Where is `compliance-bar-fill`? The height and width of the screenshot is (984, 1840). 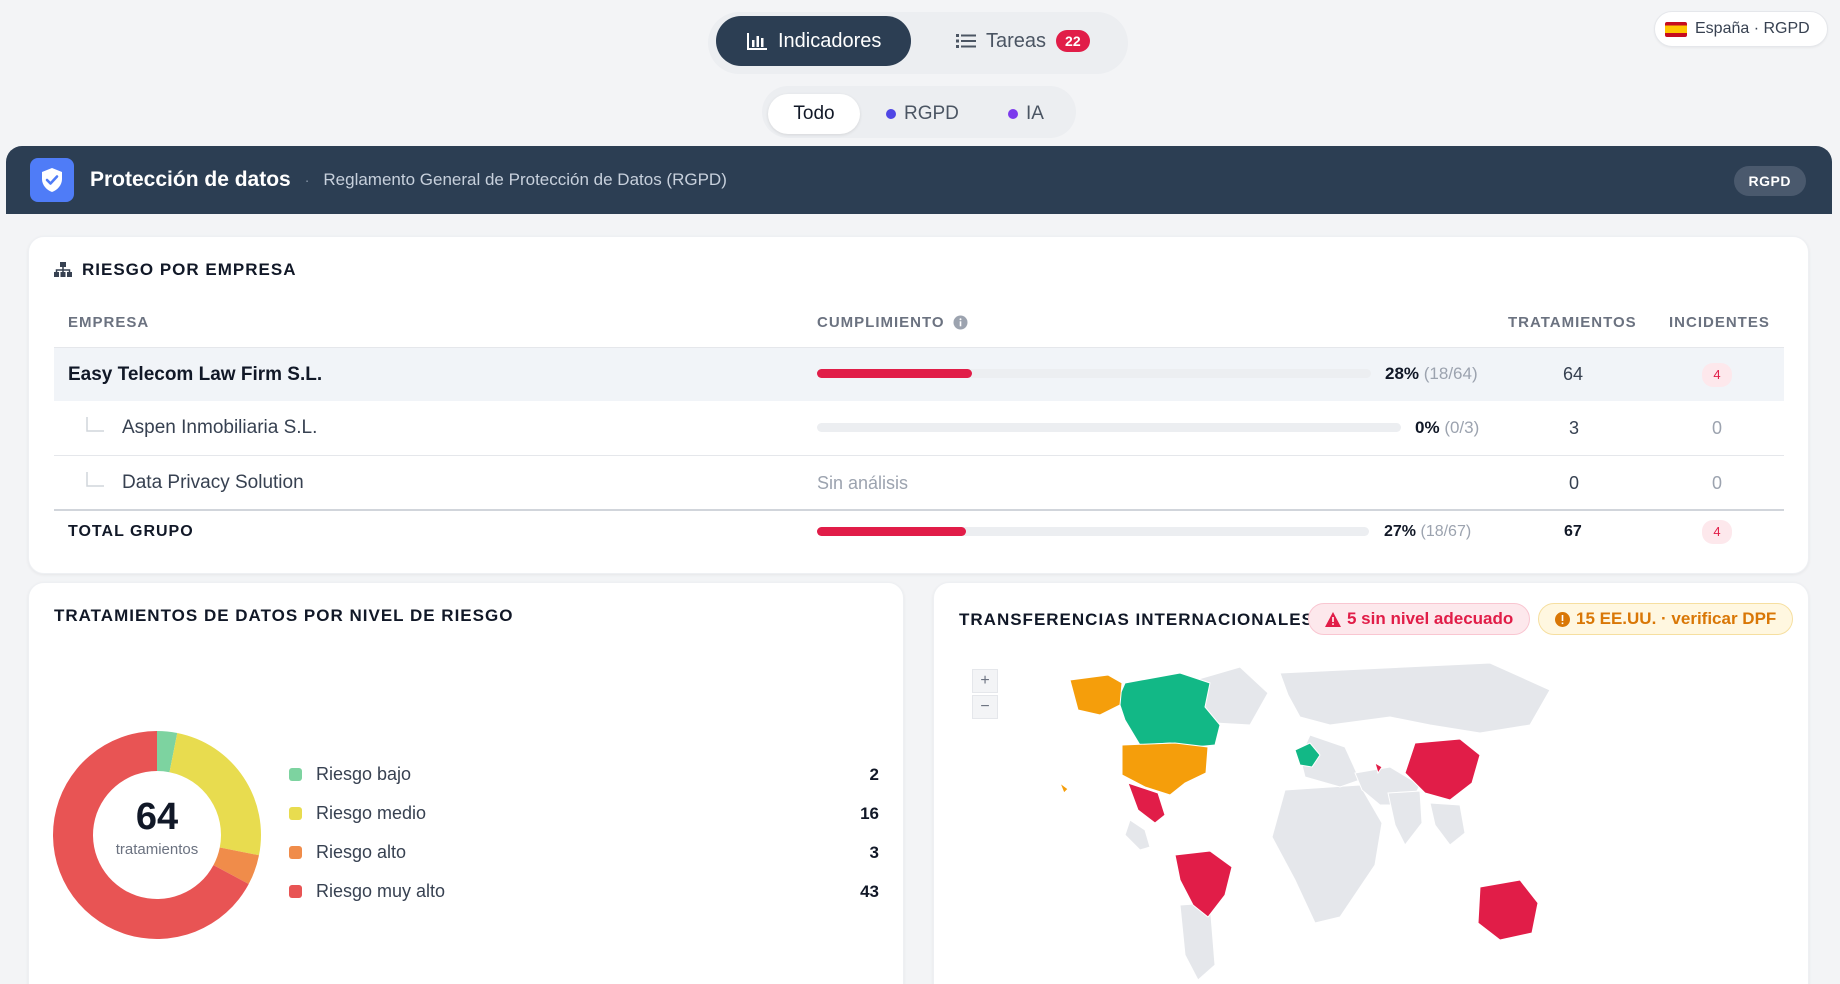
compliance-bar-fill is located at coordinates (895, 373).